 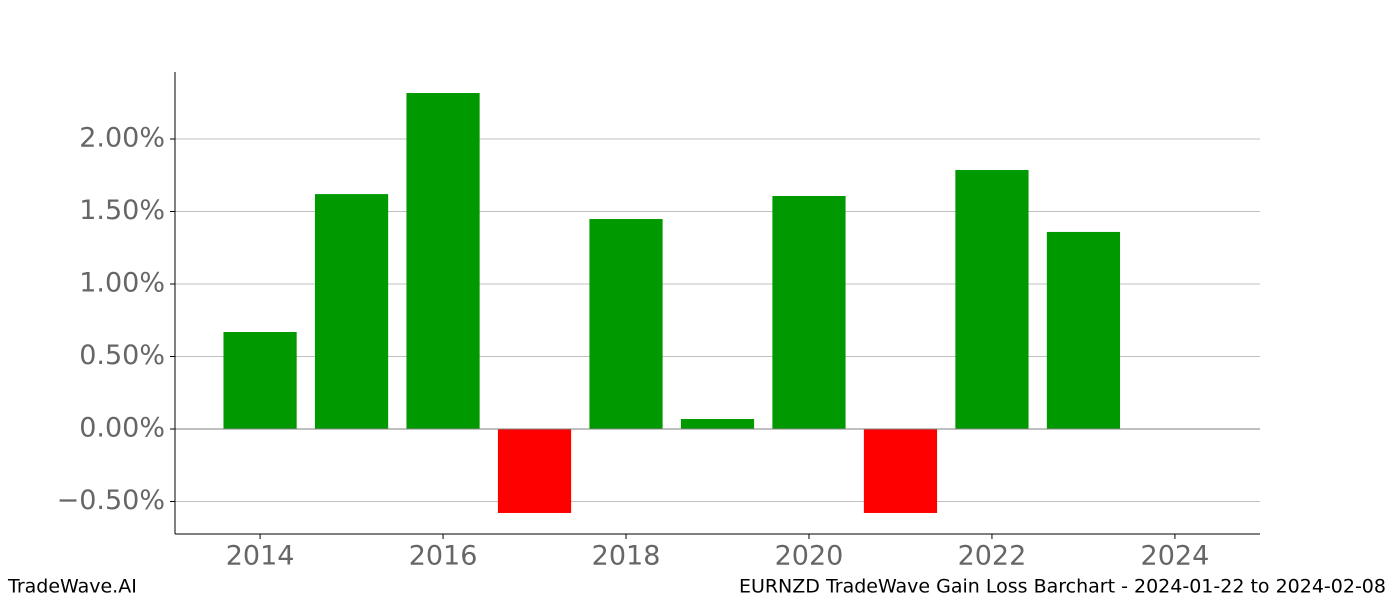 I want to click on x-tick-label: 2016, so click(x=443, y=556).